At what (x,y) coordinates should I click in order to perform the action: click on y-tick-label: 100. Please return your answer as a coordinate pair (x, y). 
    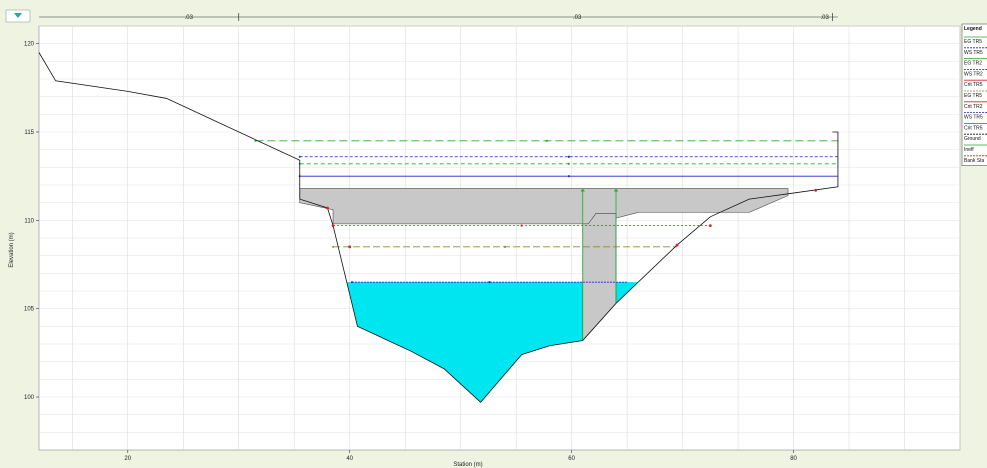
    Looking at the image, I should click on (29, 398).